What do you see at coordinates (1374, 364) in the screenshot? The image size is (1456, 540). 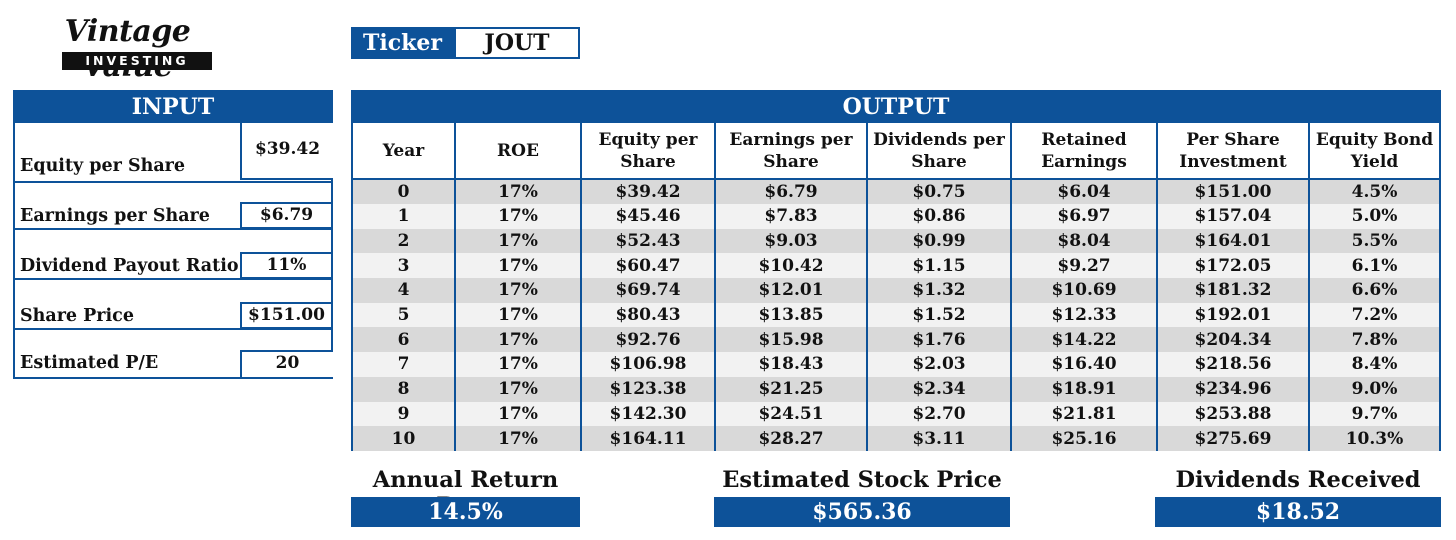 I see `table-cell: 8.4%` at bounding box center [1374, 364].